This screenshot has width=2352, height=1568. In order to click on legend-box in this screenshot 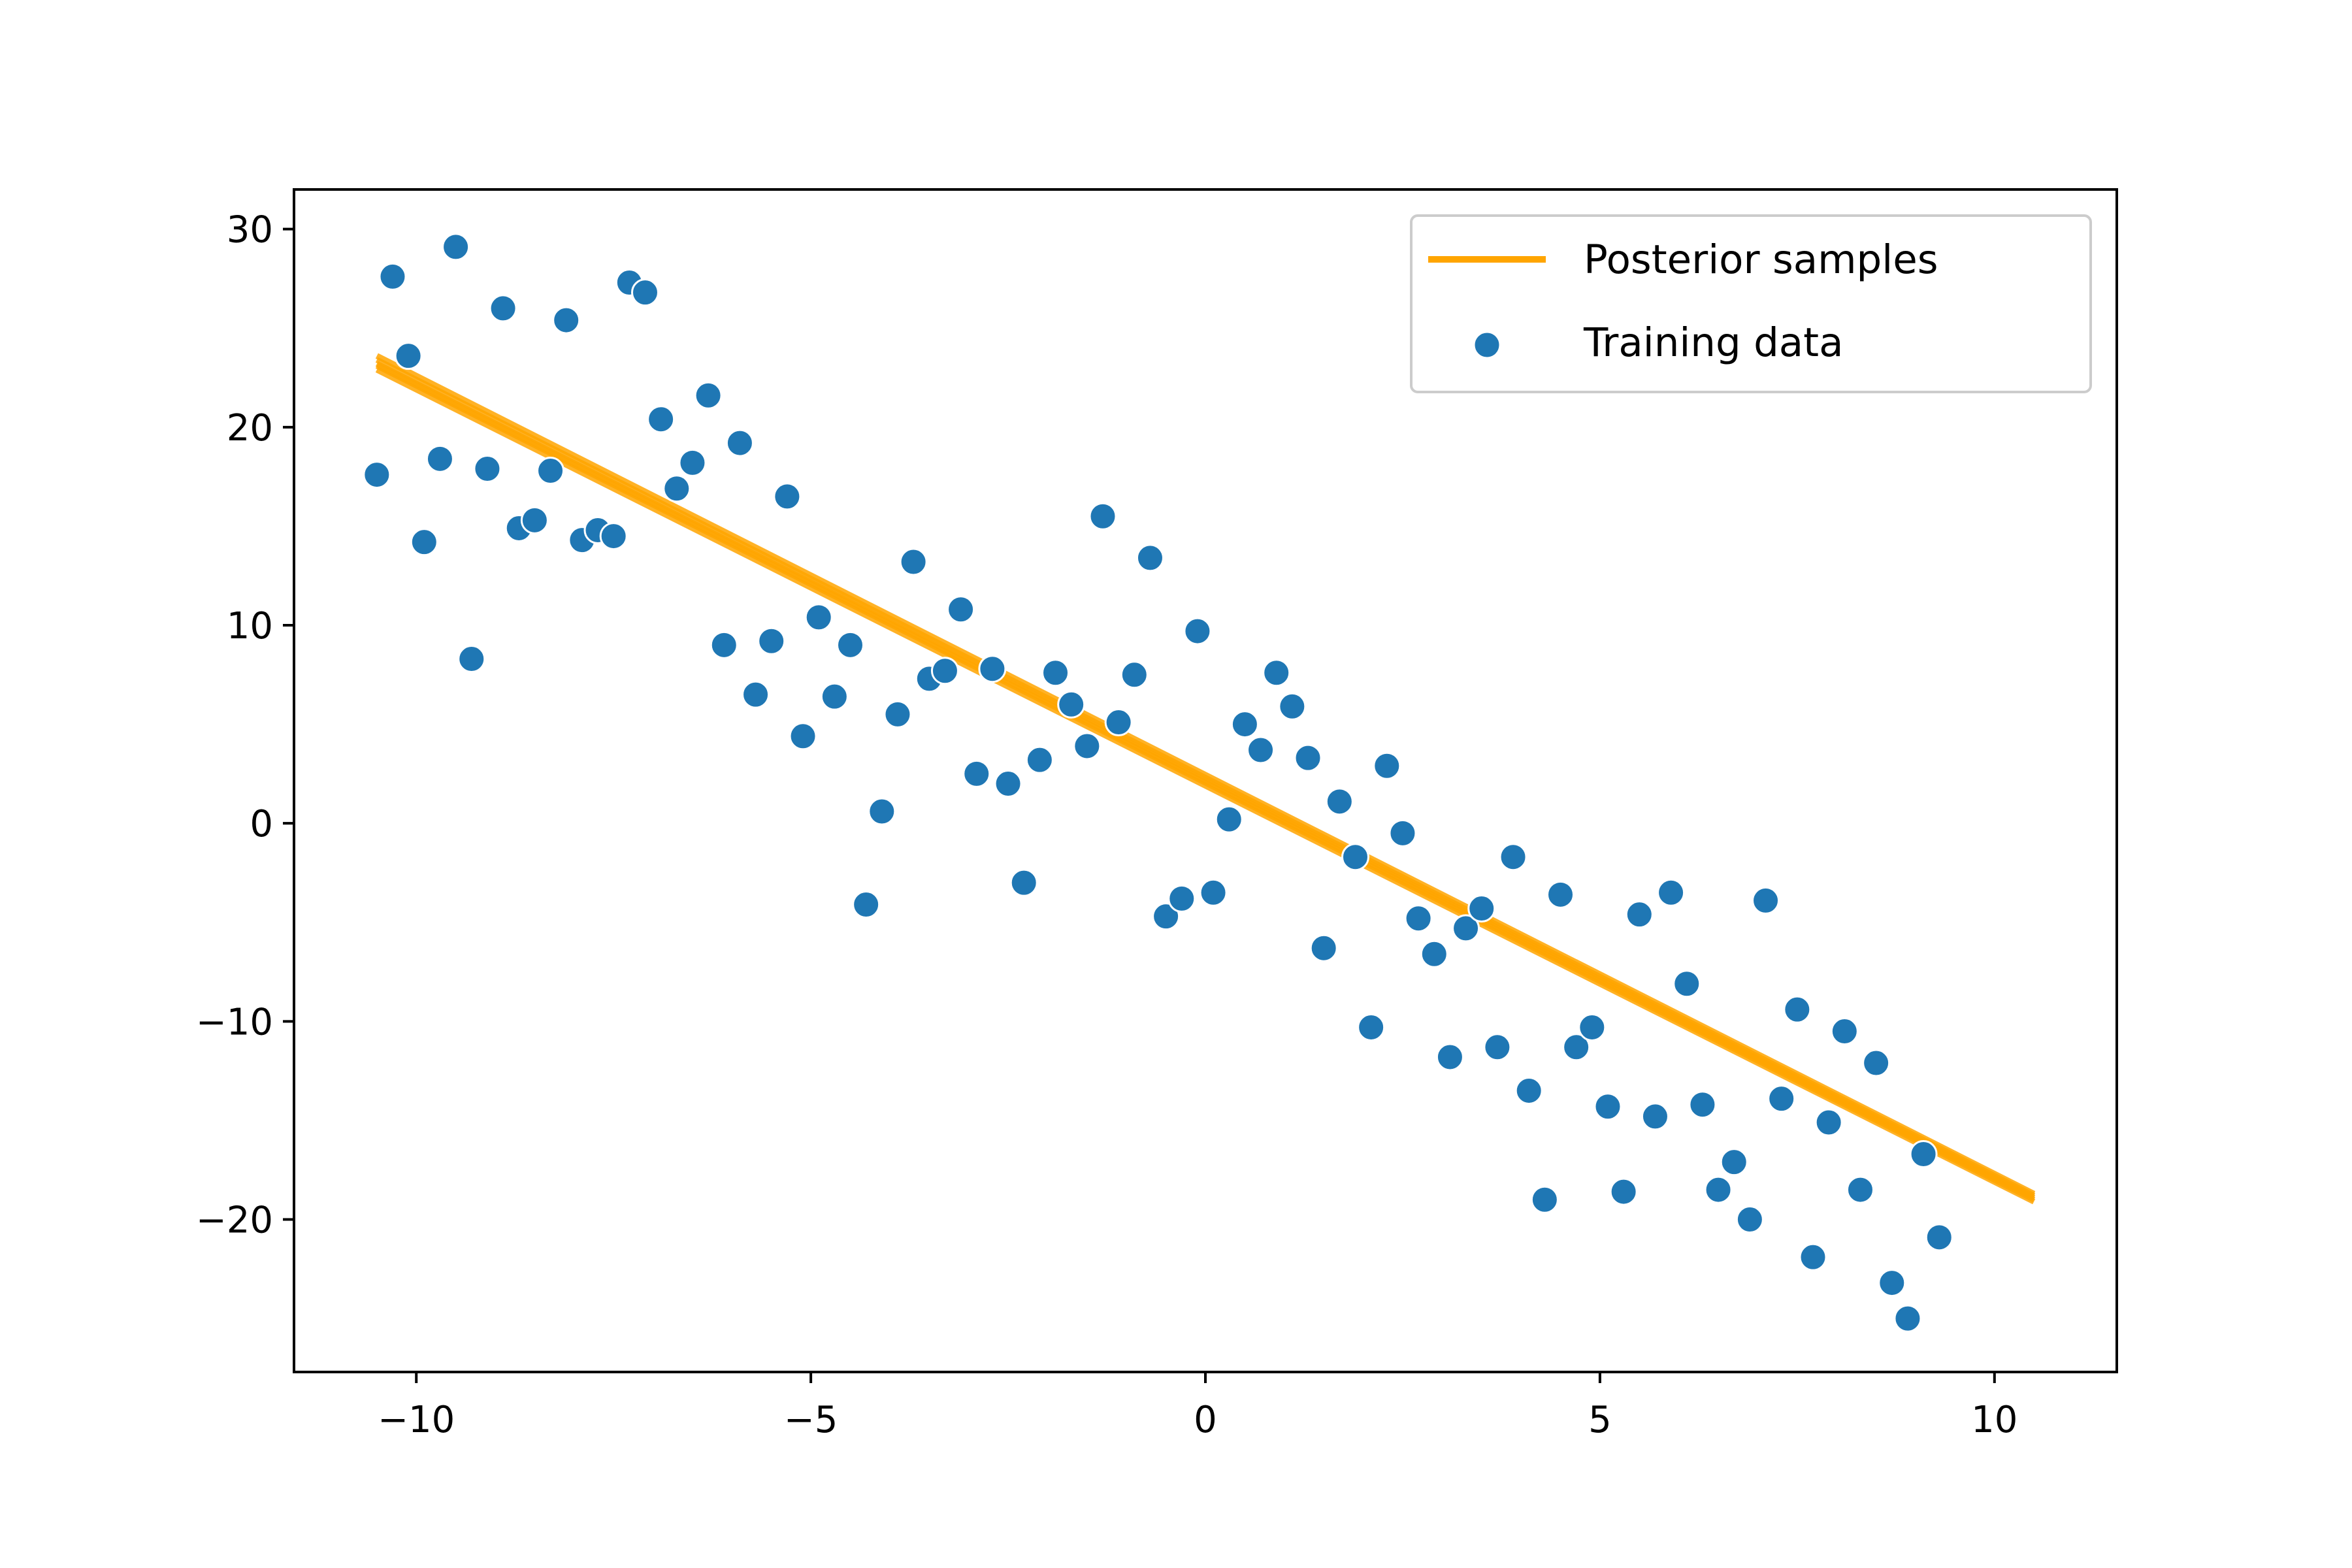, I will do `click(1751, 303)`.